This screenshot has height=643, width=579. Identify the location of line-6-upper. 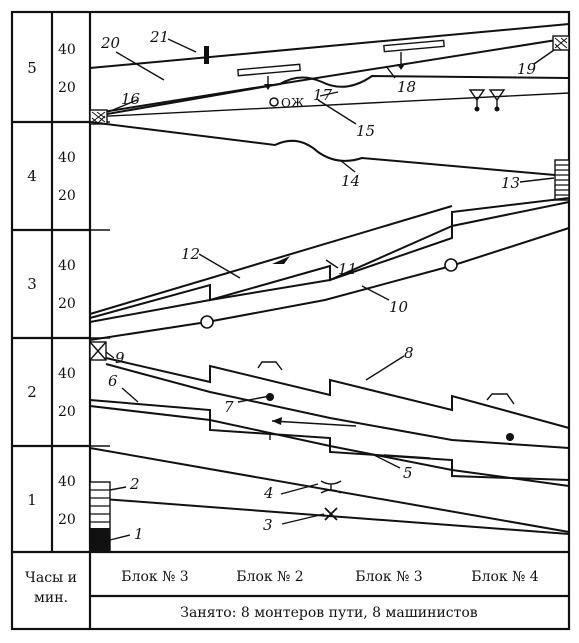
(329, 440).